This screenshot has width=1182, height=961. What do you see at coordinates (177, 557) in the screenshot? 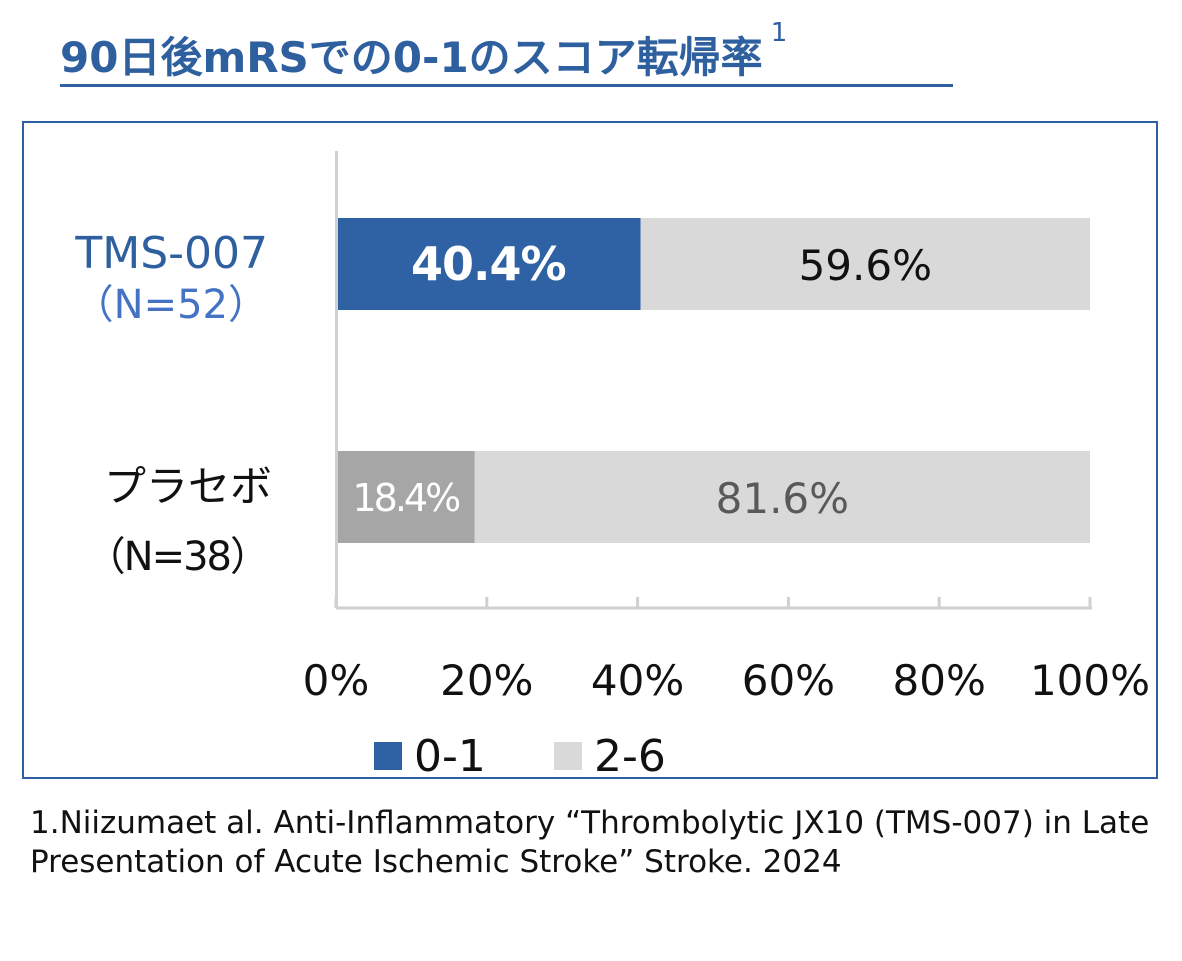
I see `category-sublabel-placebo: （N=38）` at bounding box center [177, 557].